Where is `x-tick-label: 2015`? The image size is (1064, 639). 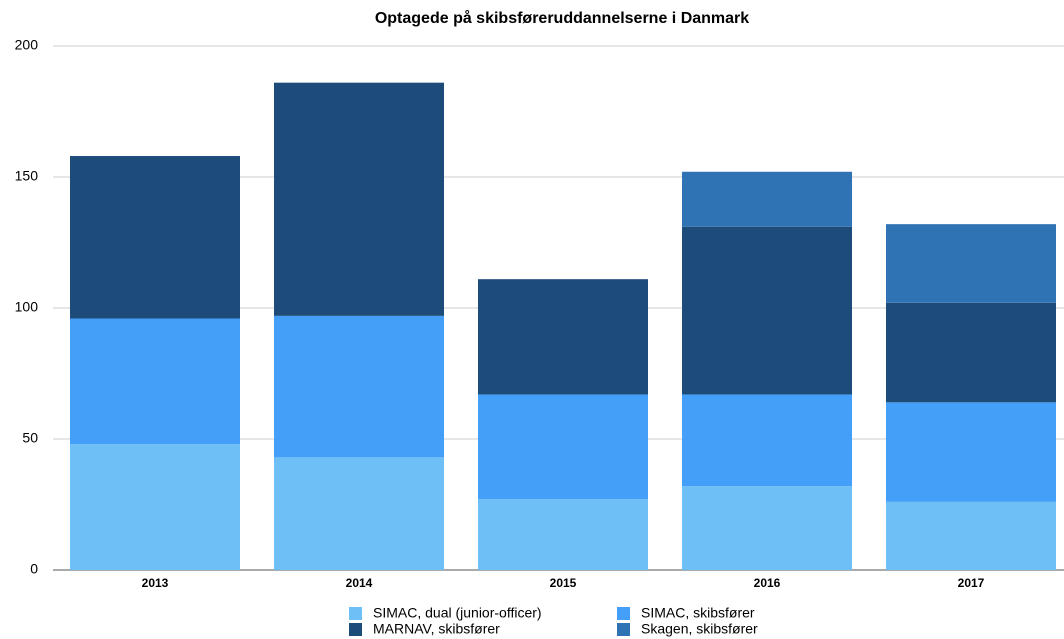 x-tick-label: 2015 is located at coordinates (563, 583).